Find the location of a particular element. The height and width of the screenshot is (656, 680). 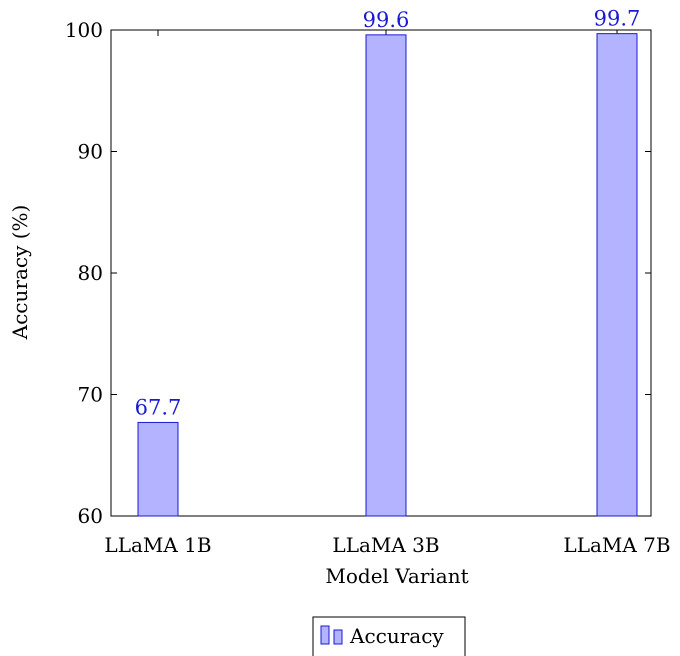

y-tick-label: 90 is located at coordinates (90, 152).